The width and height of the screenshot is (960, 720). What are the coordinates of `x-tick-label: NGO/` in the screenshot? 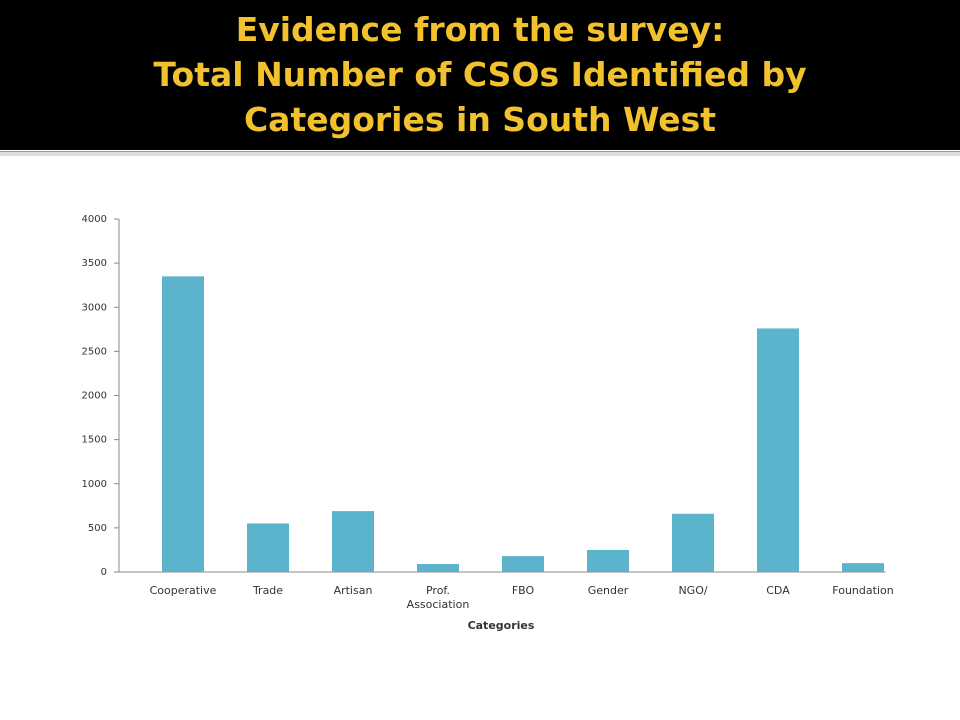 It's located at (693, 590).